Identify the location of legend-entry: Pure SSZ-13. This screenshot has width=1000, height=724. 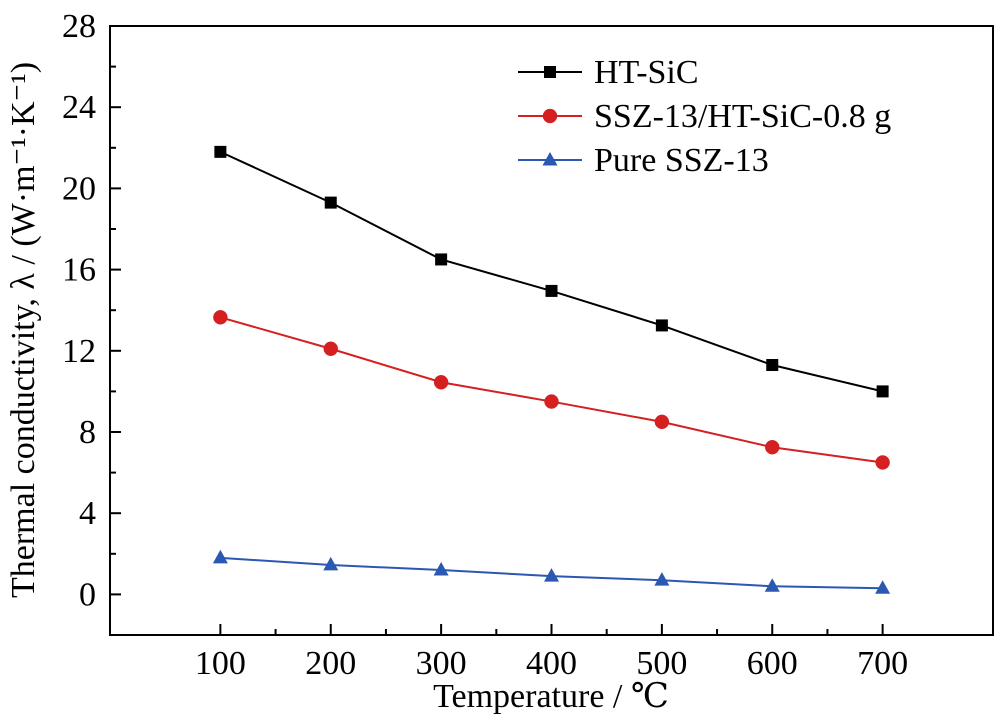
(643, 160).